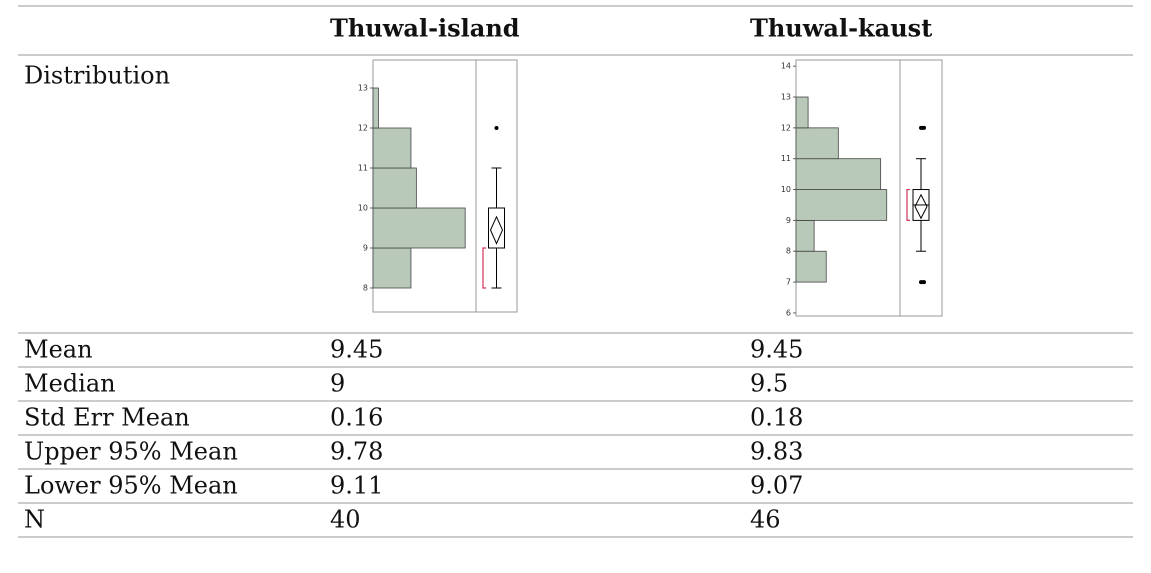 Image resolution: width=1151 pixels, height=573 pixels. What do you see at coordinates (356, 486) in the screenshot?
I see `cell-value: 9.11` at bounding box center [356, 486].